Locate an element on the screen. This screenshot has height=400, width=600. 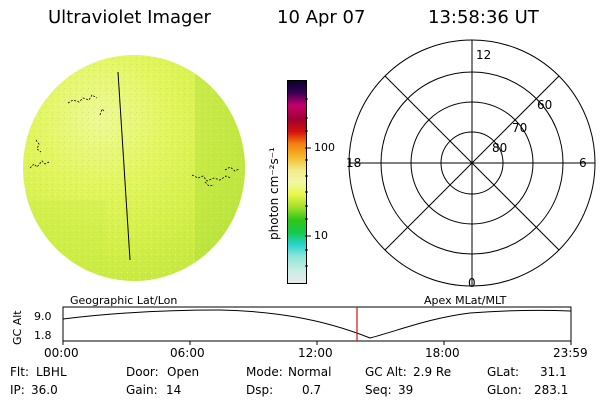
altitude-plot-frame is located at coordinates (317, 324).